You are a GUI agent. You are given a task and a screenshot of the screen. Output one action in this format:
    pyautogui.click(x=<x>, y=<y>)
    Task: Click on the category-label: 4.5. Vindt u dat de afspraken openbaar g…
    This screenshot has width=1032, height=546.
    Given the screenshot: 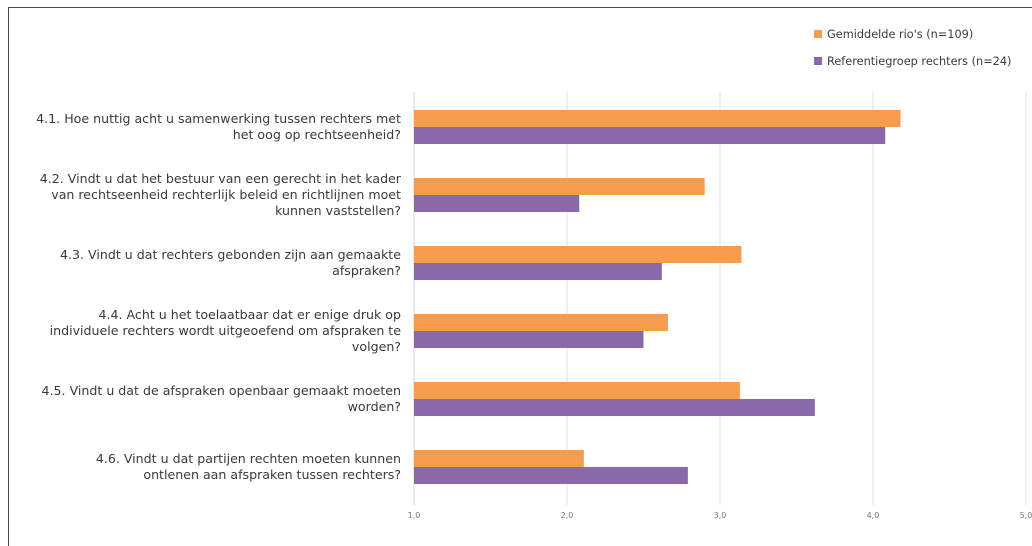 What is the action you would take?
    pyautogui.click(x=221, y=390)
    